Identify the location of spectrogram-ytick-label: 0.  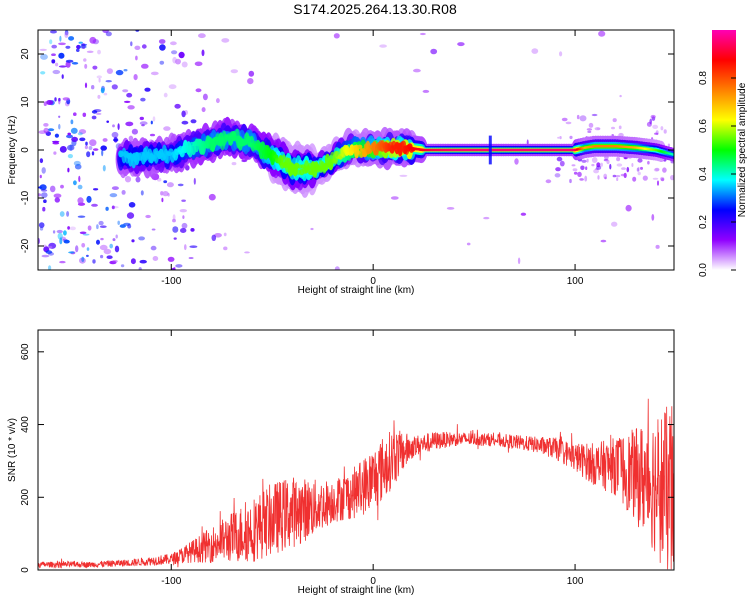
(25, 150).